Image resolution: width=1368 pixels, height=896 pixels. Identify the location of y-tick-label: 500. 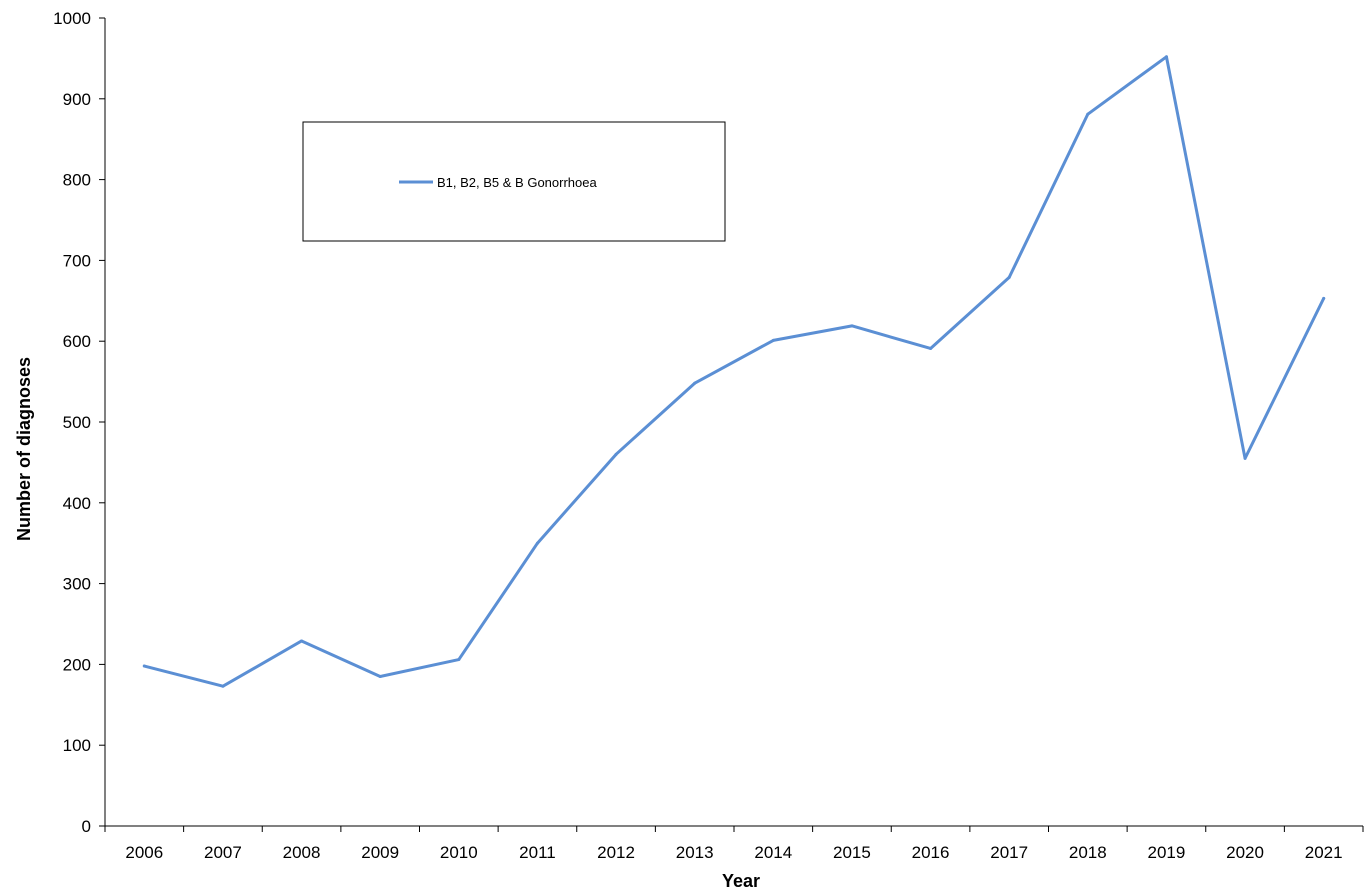
(77, 422).